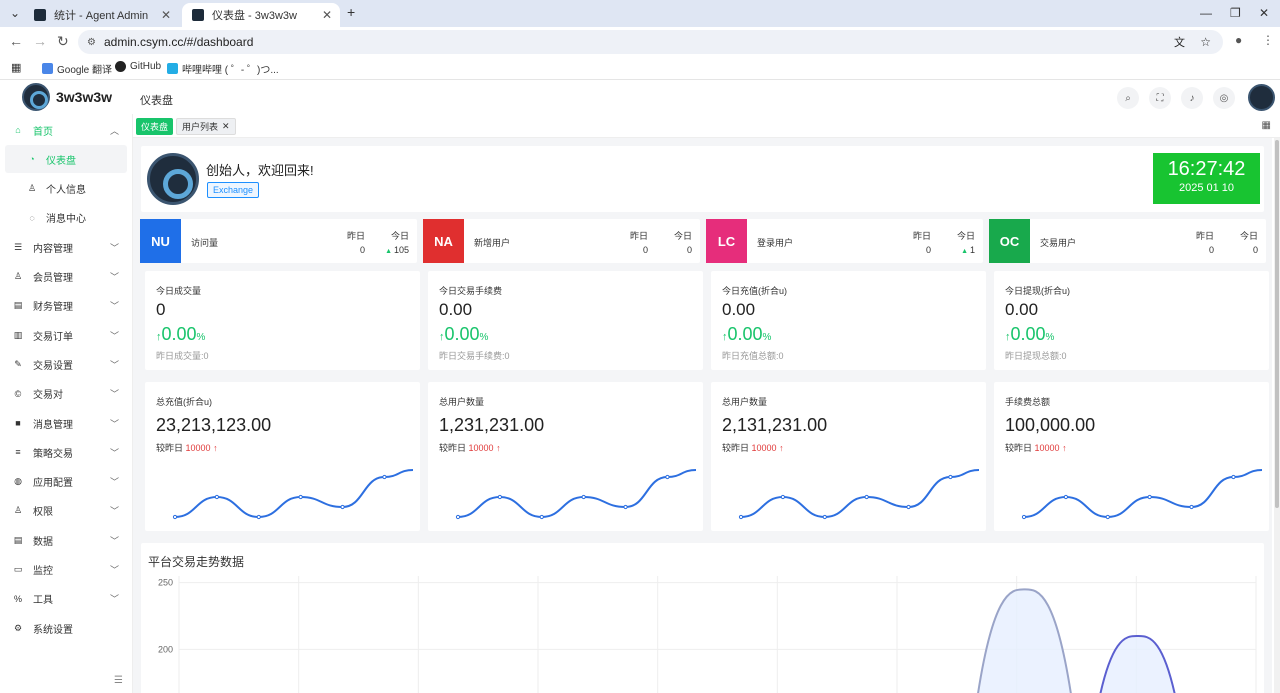 The height and width of the screenshot is (693, 1280). Describe the element at coordinates (40, 41) in the screenshot. I see `forward-icon: →` at that location.